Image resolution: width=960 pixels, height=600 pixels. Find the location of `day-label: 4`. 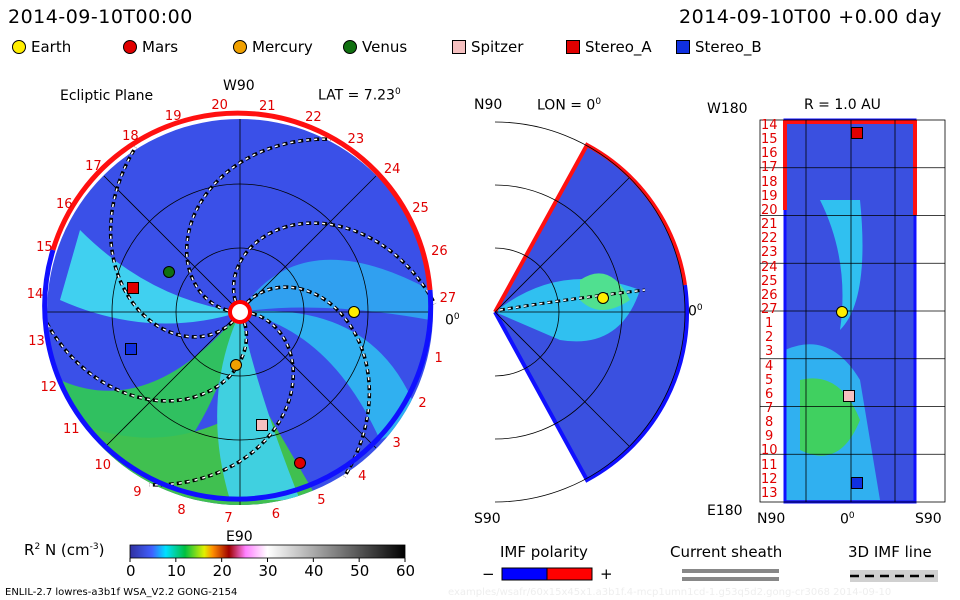

day-label: 4 is located at coordinates (362, 476).